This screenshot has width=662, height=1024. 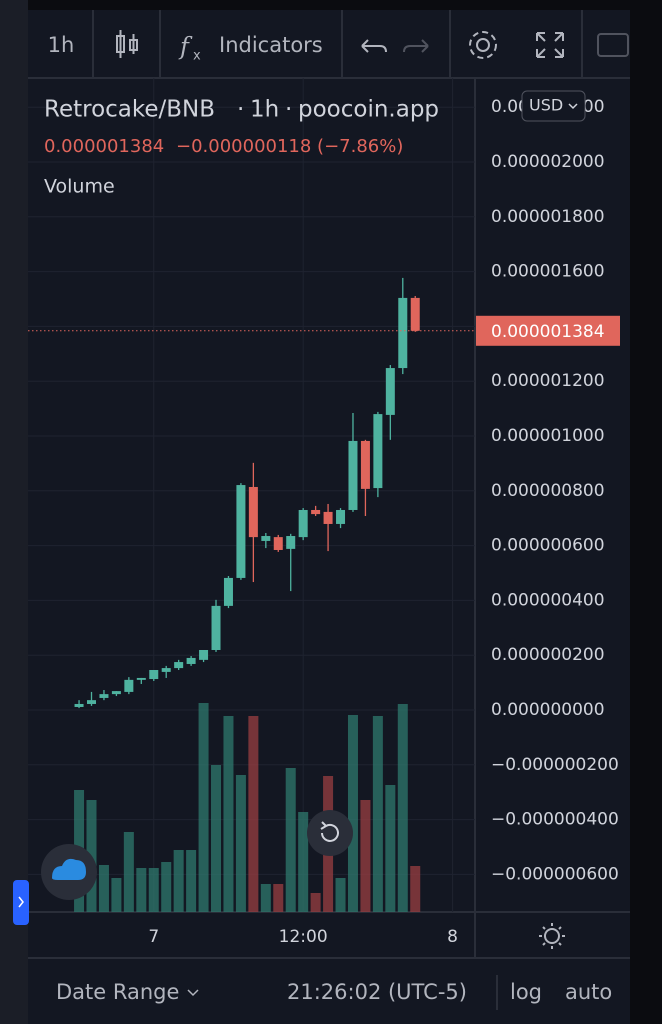 What do you see at coordinates (289, 146) in the screenshot?
I see `change-value: −0.000000118 (−7.86%)` at bounding box center [289, 146].